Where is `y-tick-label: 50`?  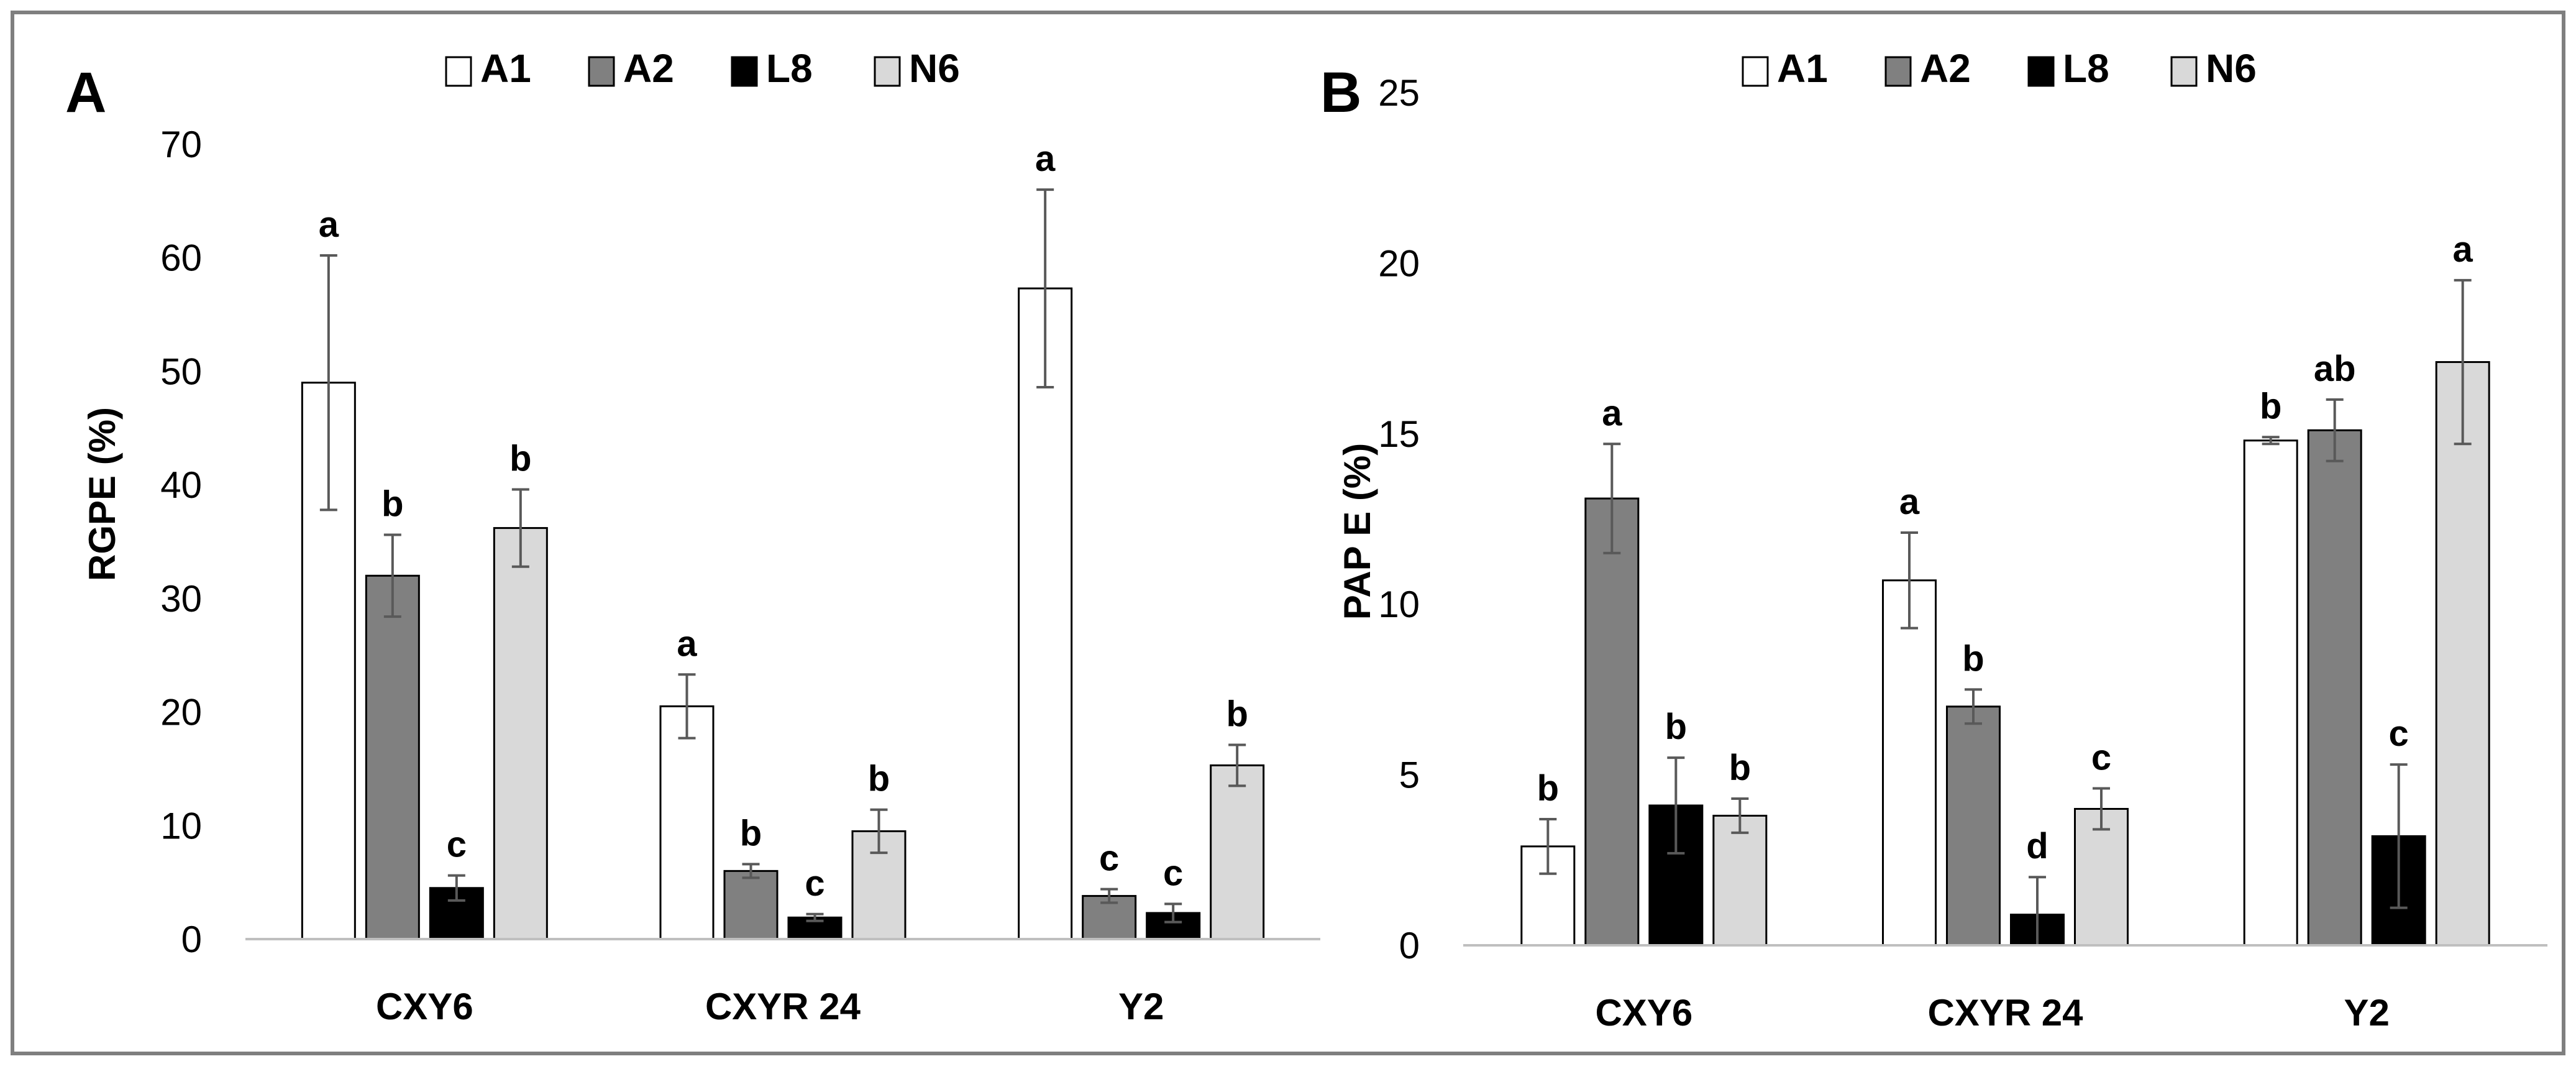 y-tick-label: 50 is located at coordinates (181, 371).